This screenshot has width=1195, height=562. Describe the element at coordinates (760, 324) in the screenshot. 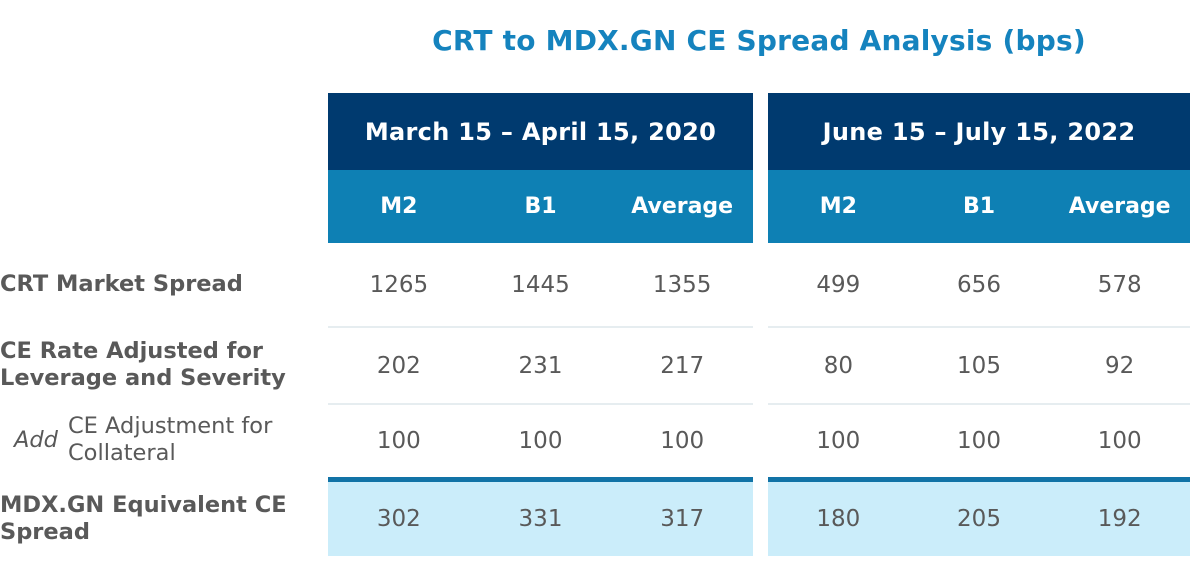

I see `table-gap` at that location.